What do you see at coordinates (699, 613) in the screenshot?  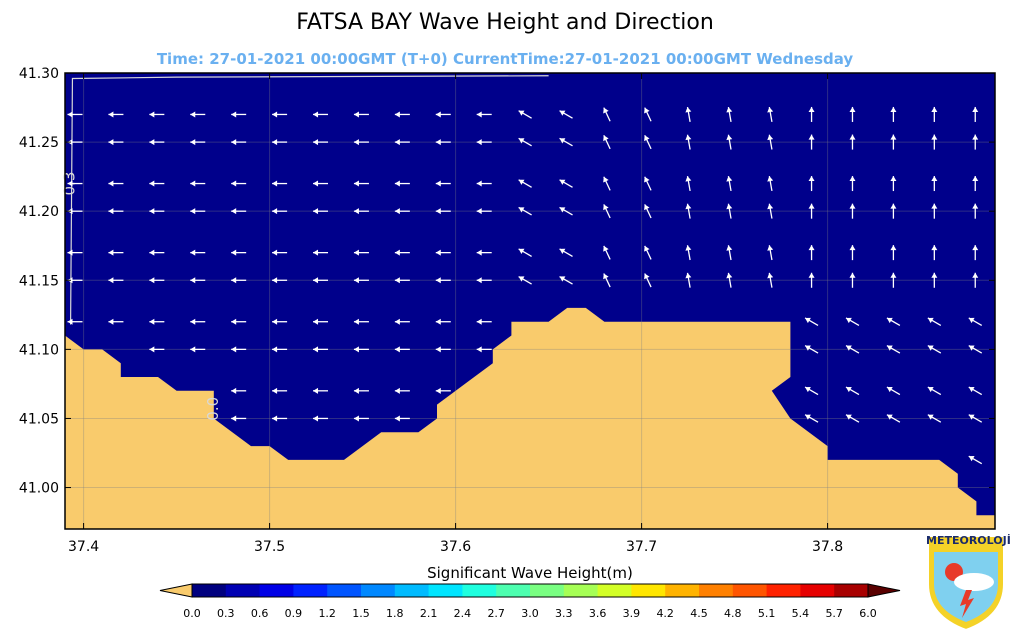 I see `colorbar-tick-label: 4.5` at bounding box center [699, 613].